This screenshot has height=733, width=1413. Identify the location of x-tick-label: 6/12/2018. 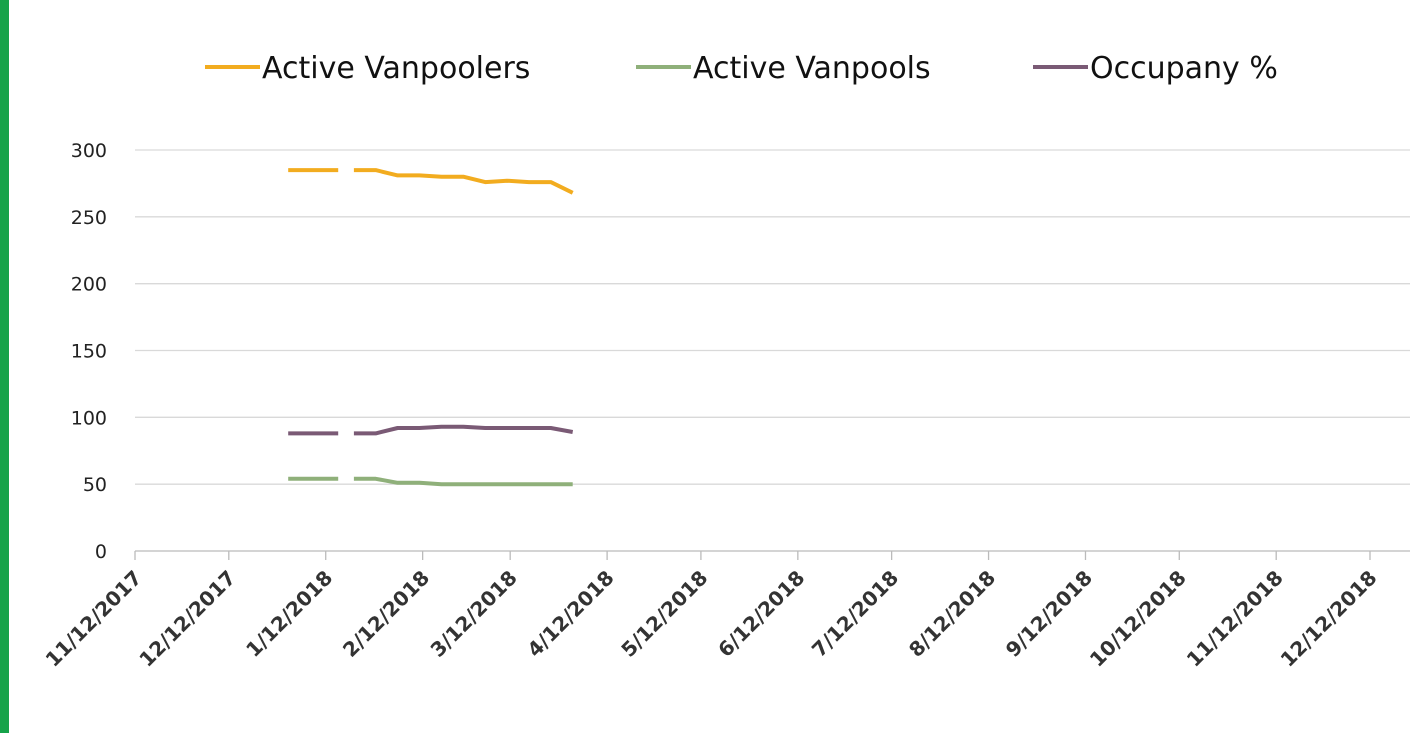
(761, 614).